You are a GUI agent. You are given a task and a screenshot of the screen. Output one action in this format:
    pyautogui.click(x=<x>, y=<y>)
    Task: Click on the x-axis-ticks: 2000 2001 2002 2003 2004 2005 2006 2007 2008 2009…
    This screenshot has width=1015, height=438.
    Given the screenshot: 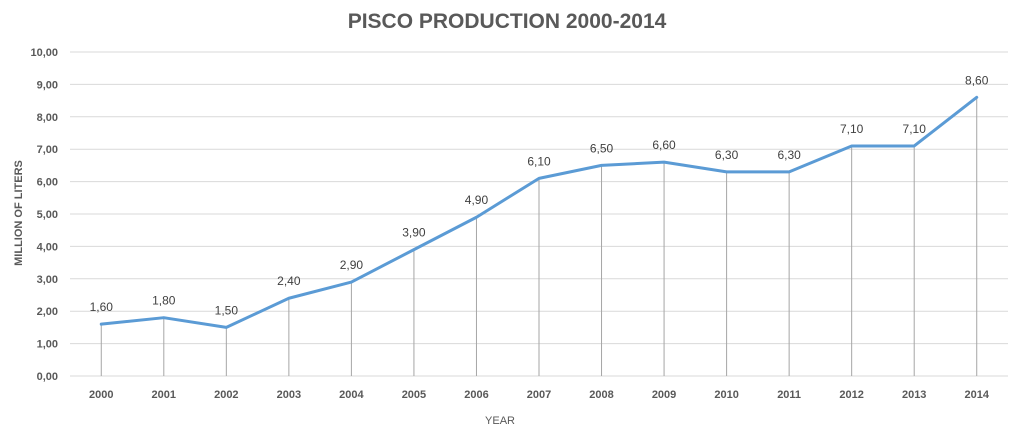 What is the action you would take?
    pyautogui.click(x=539, y=395)
    